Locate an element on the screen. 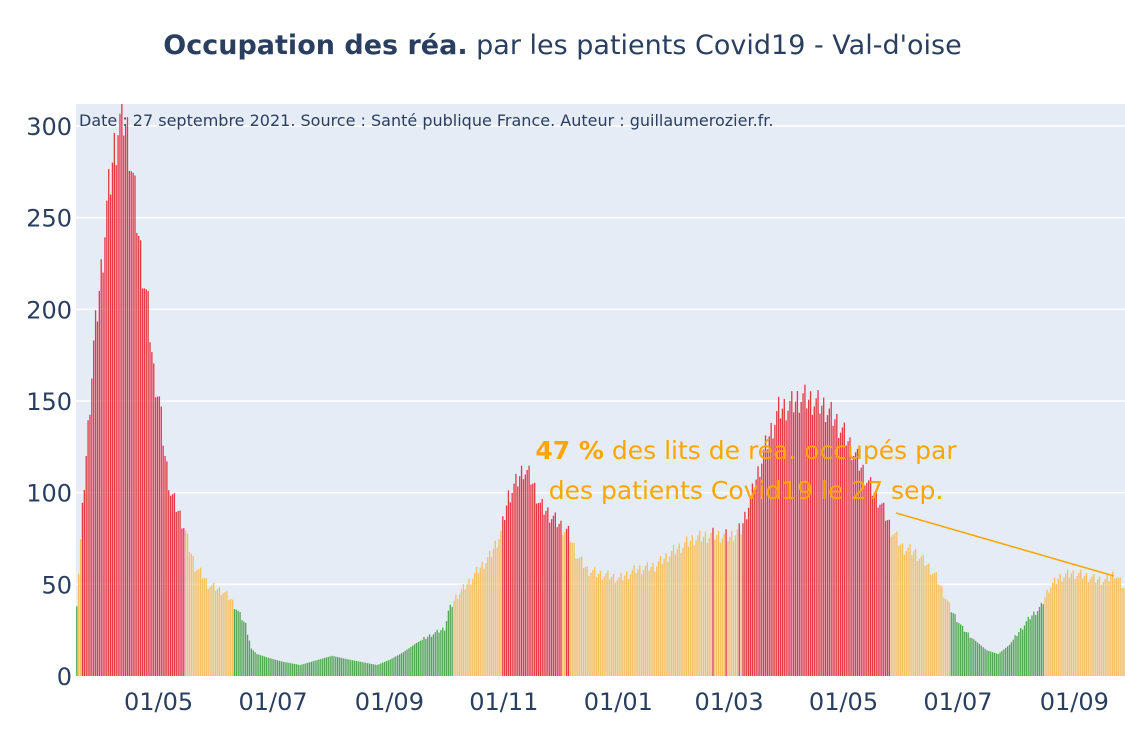 The height and width of the screenshot is (750, 1125). chart-title-bold: Occupation des réa. is located at coordinates (315, 45).